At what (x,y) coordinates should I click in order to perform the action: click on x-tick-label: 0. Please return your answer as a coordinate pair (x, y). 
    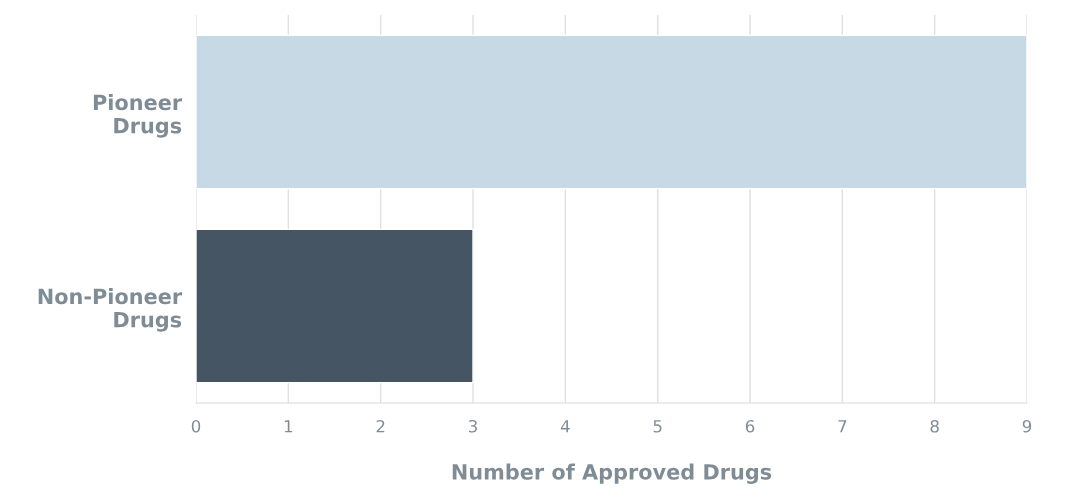
    Looking at the image, I should click on (196, 426).